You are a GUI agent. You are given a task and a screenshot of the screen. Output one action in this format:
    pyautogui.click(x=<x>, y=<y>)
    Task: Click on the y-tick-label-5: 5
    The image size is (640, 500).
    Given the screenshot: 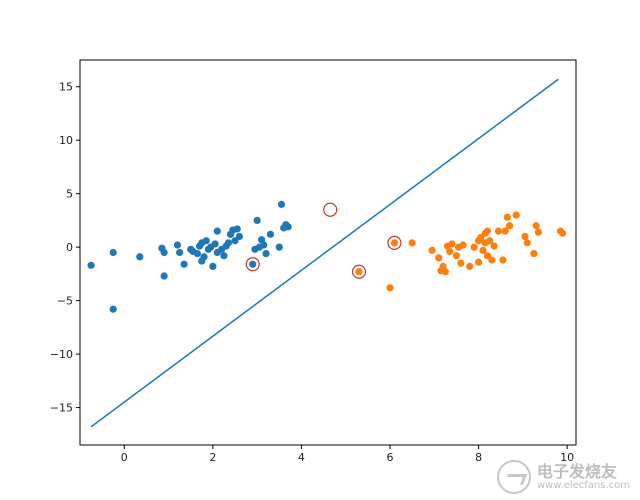 What is the action you would take?
    pyautogui.click(x=69, y=194)
    